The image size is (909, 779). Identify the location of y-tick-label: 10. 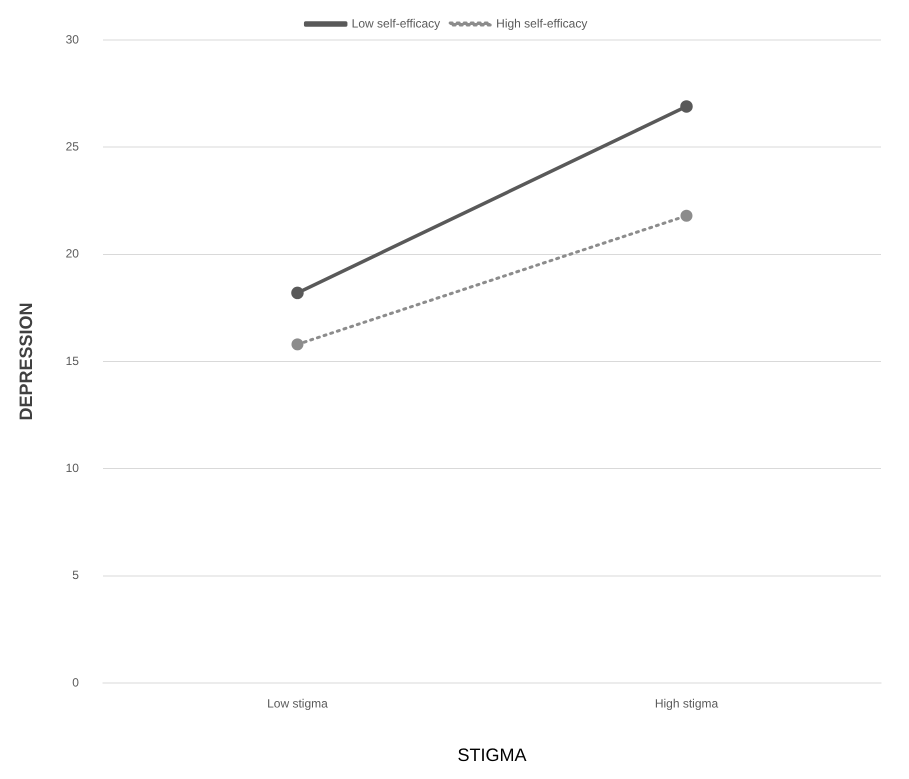
(73, 467).